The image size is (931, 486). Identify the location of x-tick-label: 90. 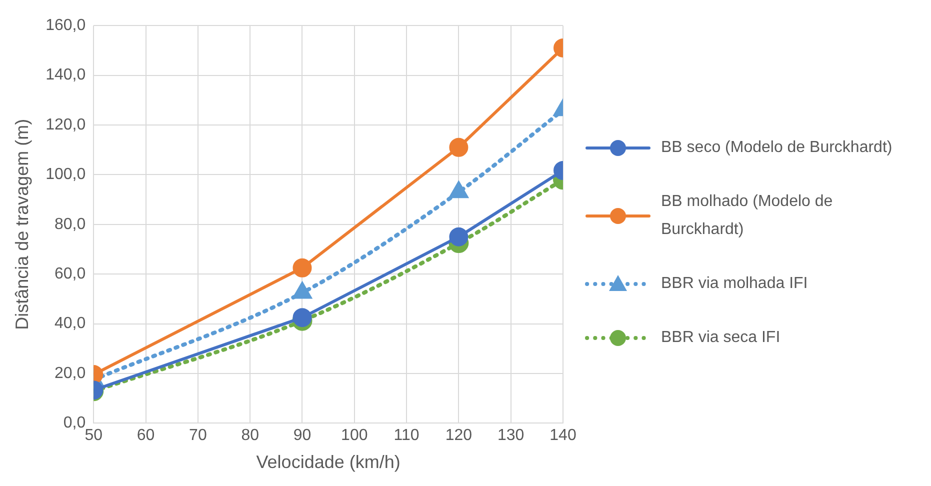
(302, 435).